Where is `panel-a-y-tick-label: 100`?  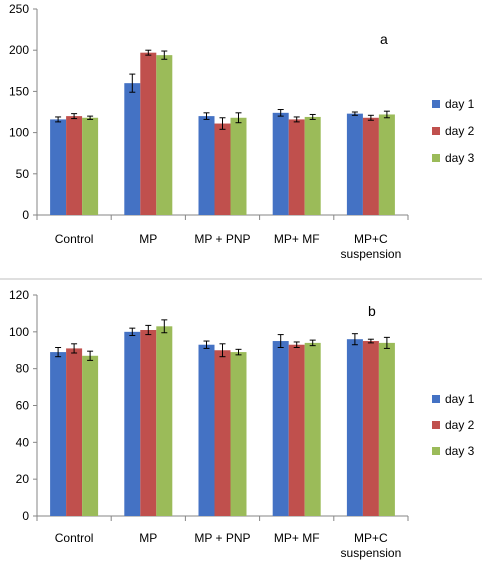 panel-a-y-tick-label: 100 is located at coordinates (19, 133).